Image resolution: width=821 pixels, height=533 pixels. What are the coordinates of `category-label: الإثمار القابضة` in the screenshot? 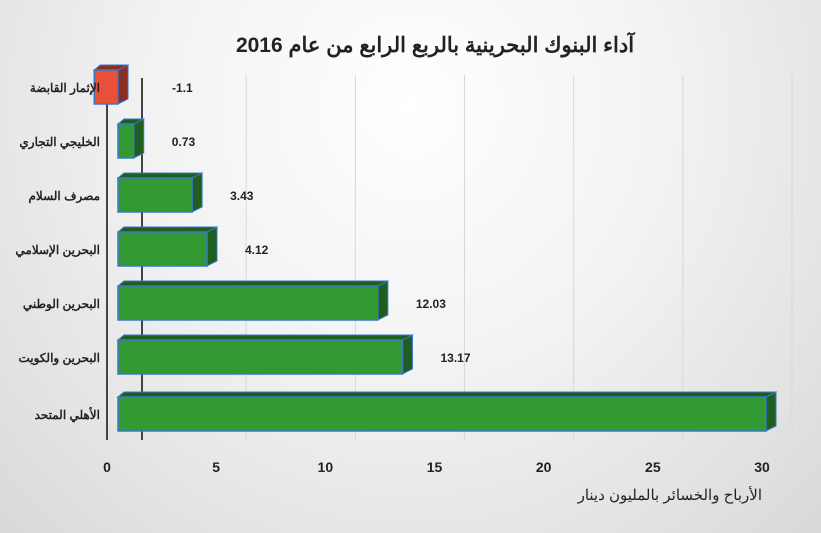 It's located at (65, 88).